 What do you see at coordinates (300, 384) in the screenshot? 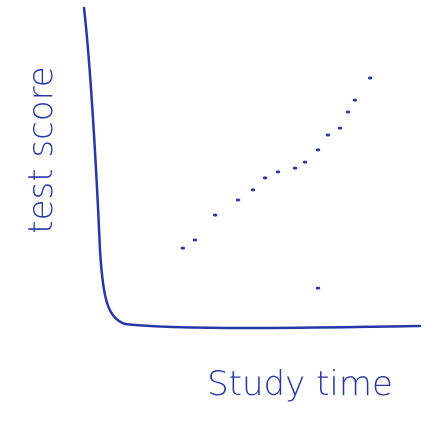
I see `x-axis-label: Study time` at bounding box center [300, 384].